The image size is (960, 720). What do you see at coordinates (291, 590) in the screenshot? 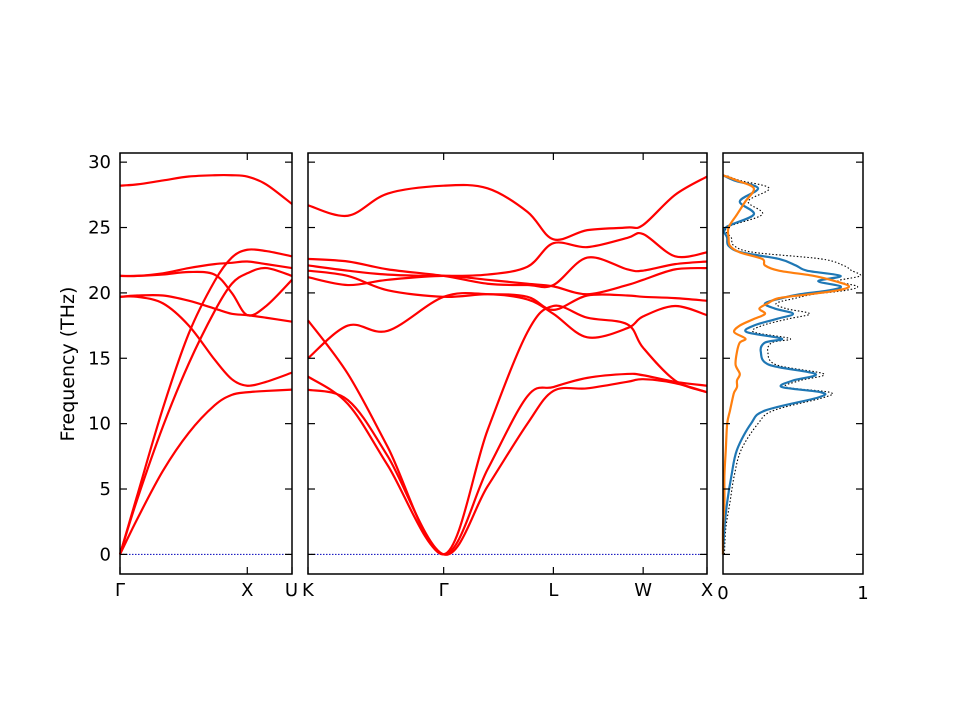
I see `x-tick-label-U: U` at bounding box center [291, 590].